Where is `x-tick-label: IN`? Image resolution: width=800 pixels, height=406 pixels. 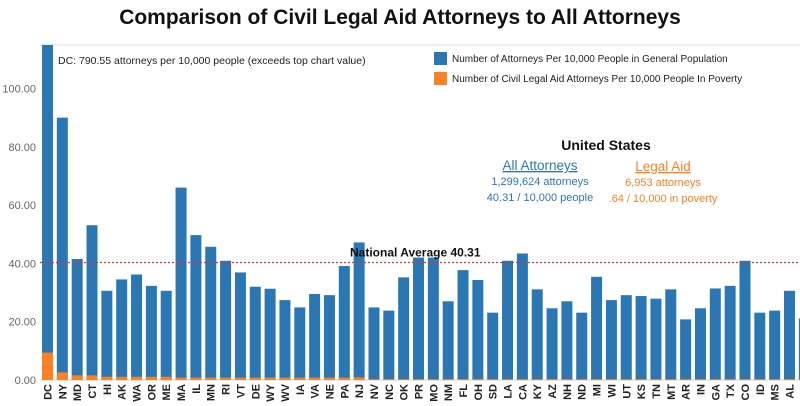
x-tick-label: IN is located at coordinates (701, 389).